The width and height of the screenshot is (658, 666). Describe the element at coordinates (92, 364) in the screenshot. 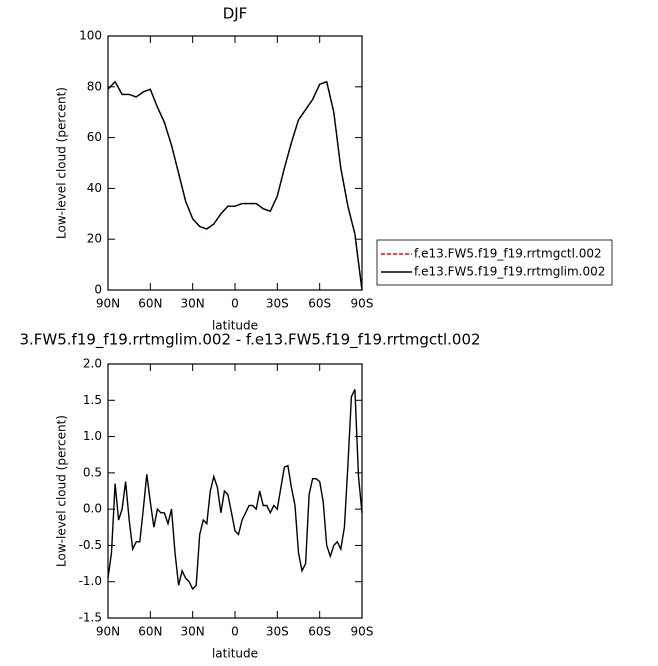

I see `y-tick-label: 2.0` at that location.